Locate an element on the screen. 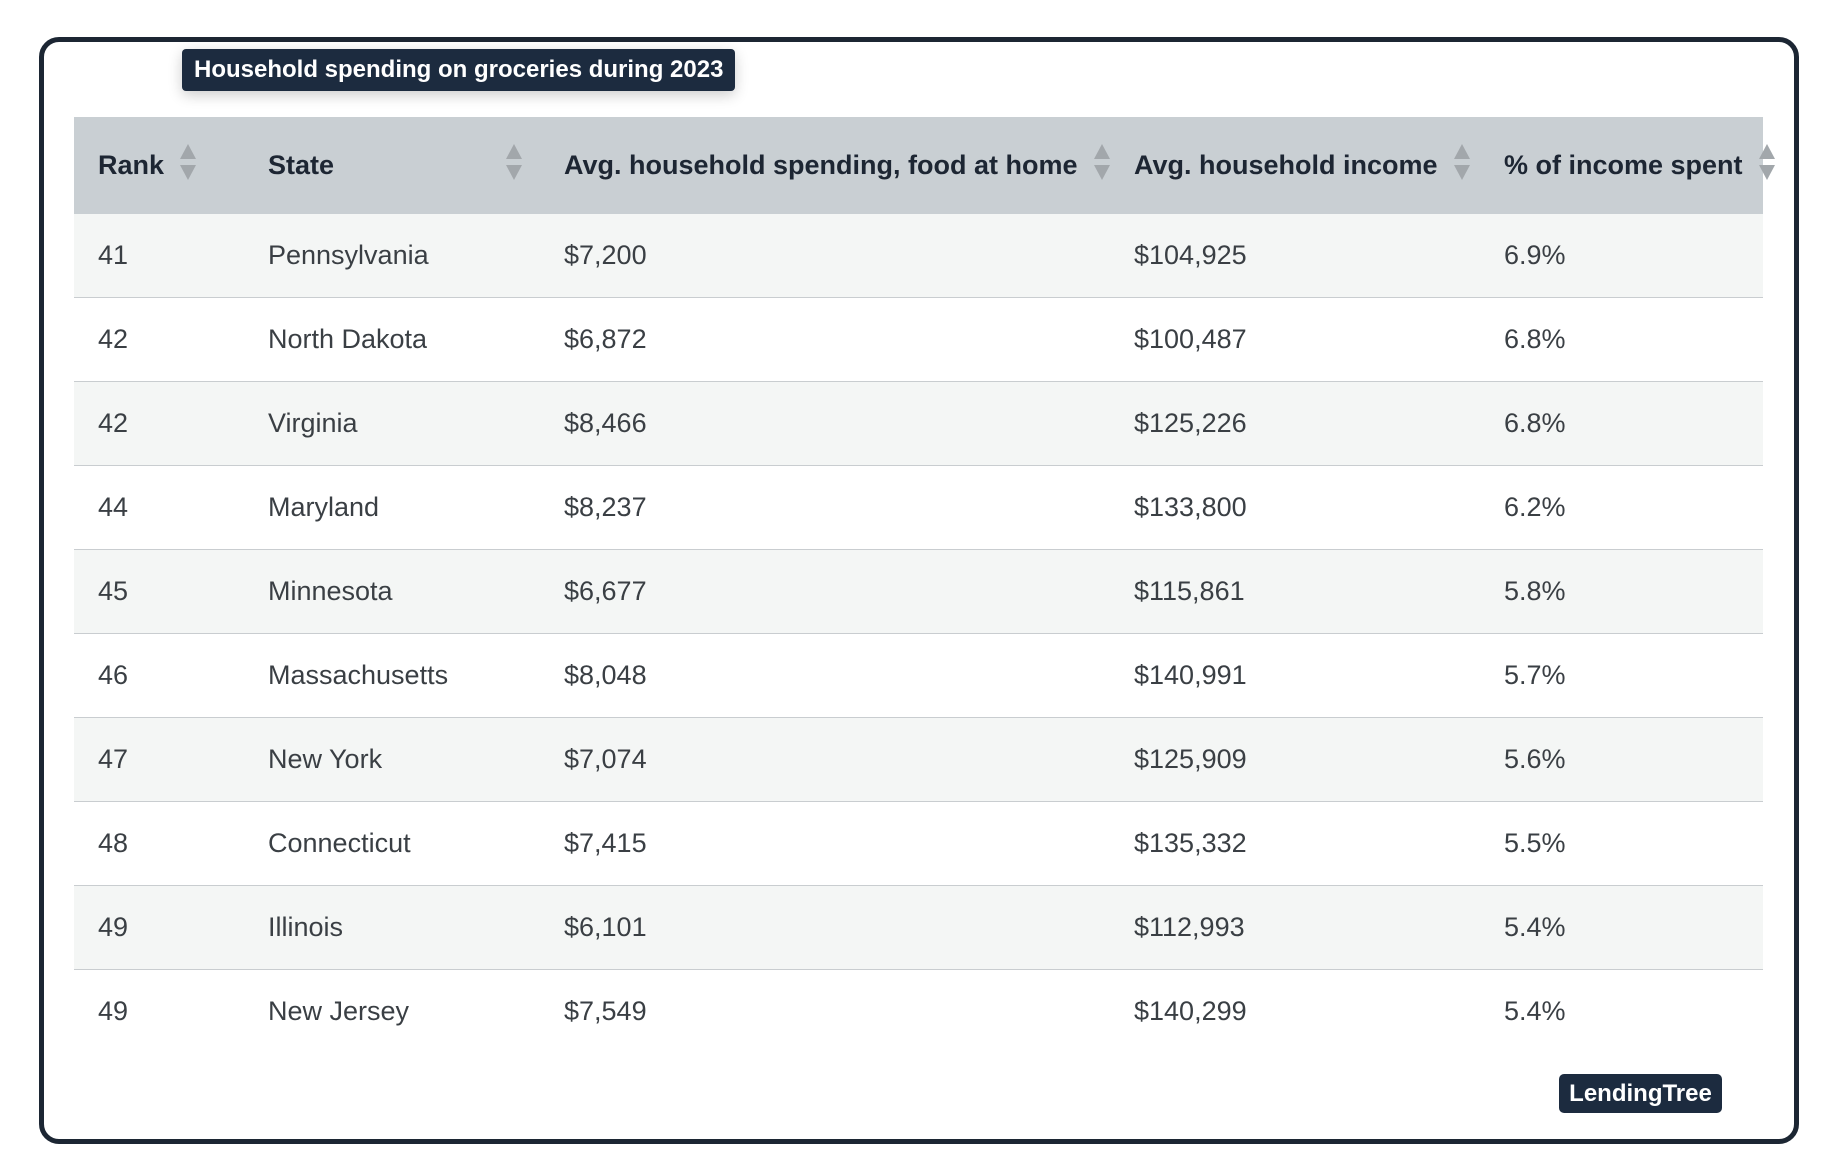  brand-logo: LendingTree is located at coordinates (1640, 1093).